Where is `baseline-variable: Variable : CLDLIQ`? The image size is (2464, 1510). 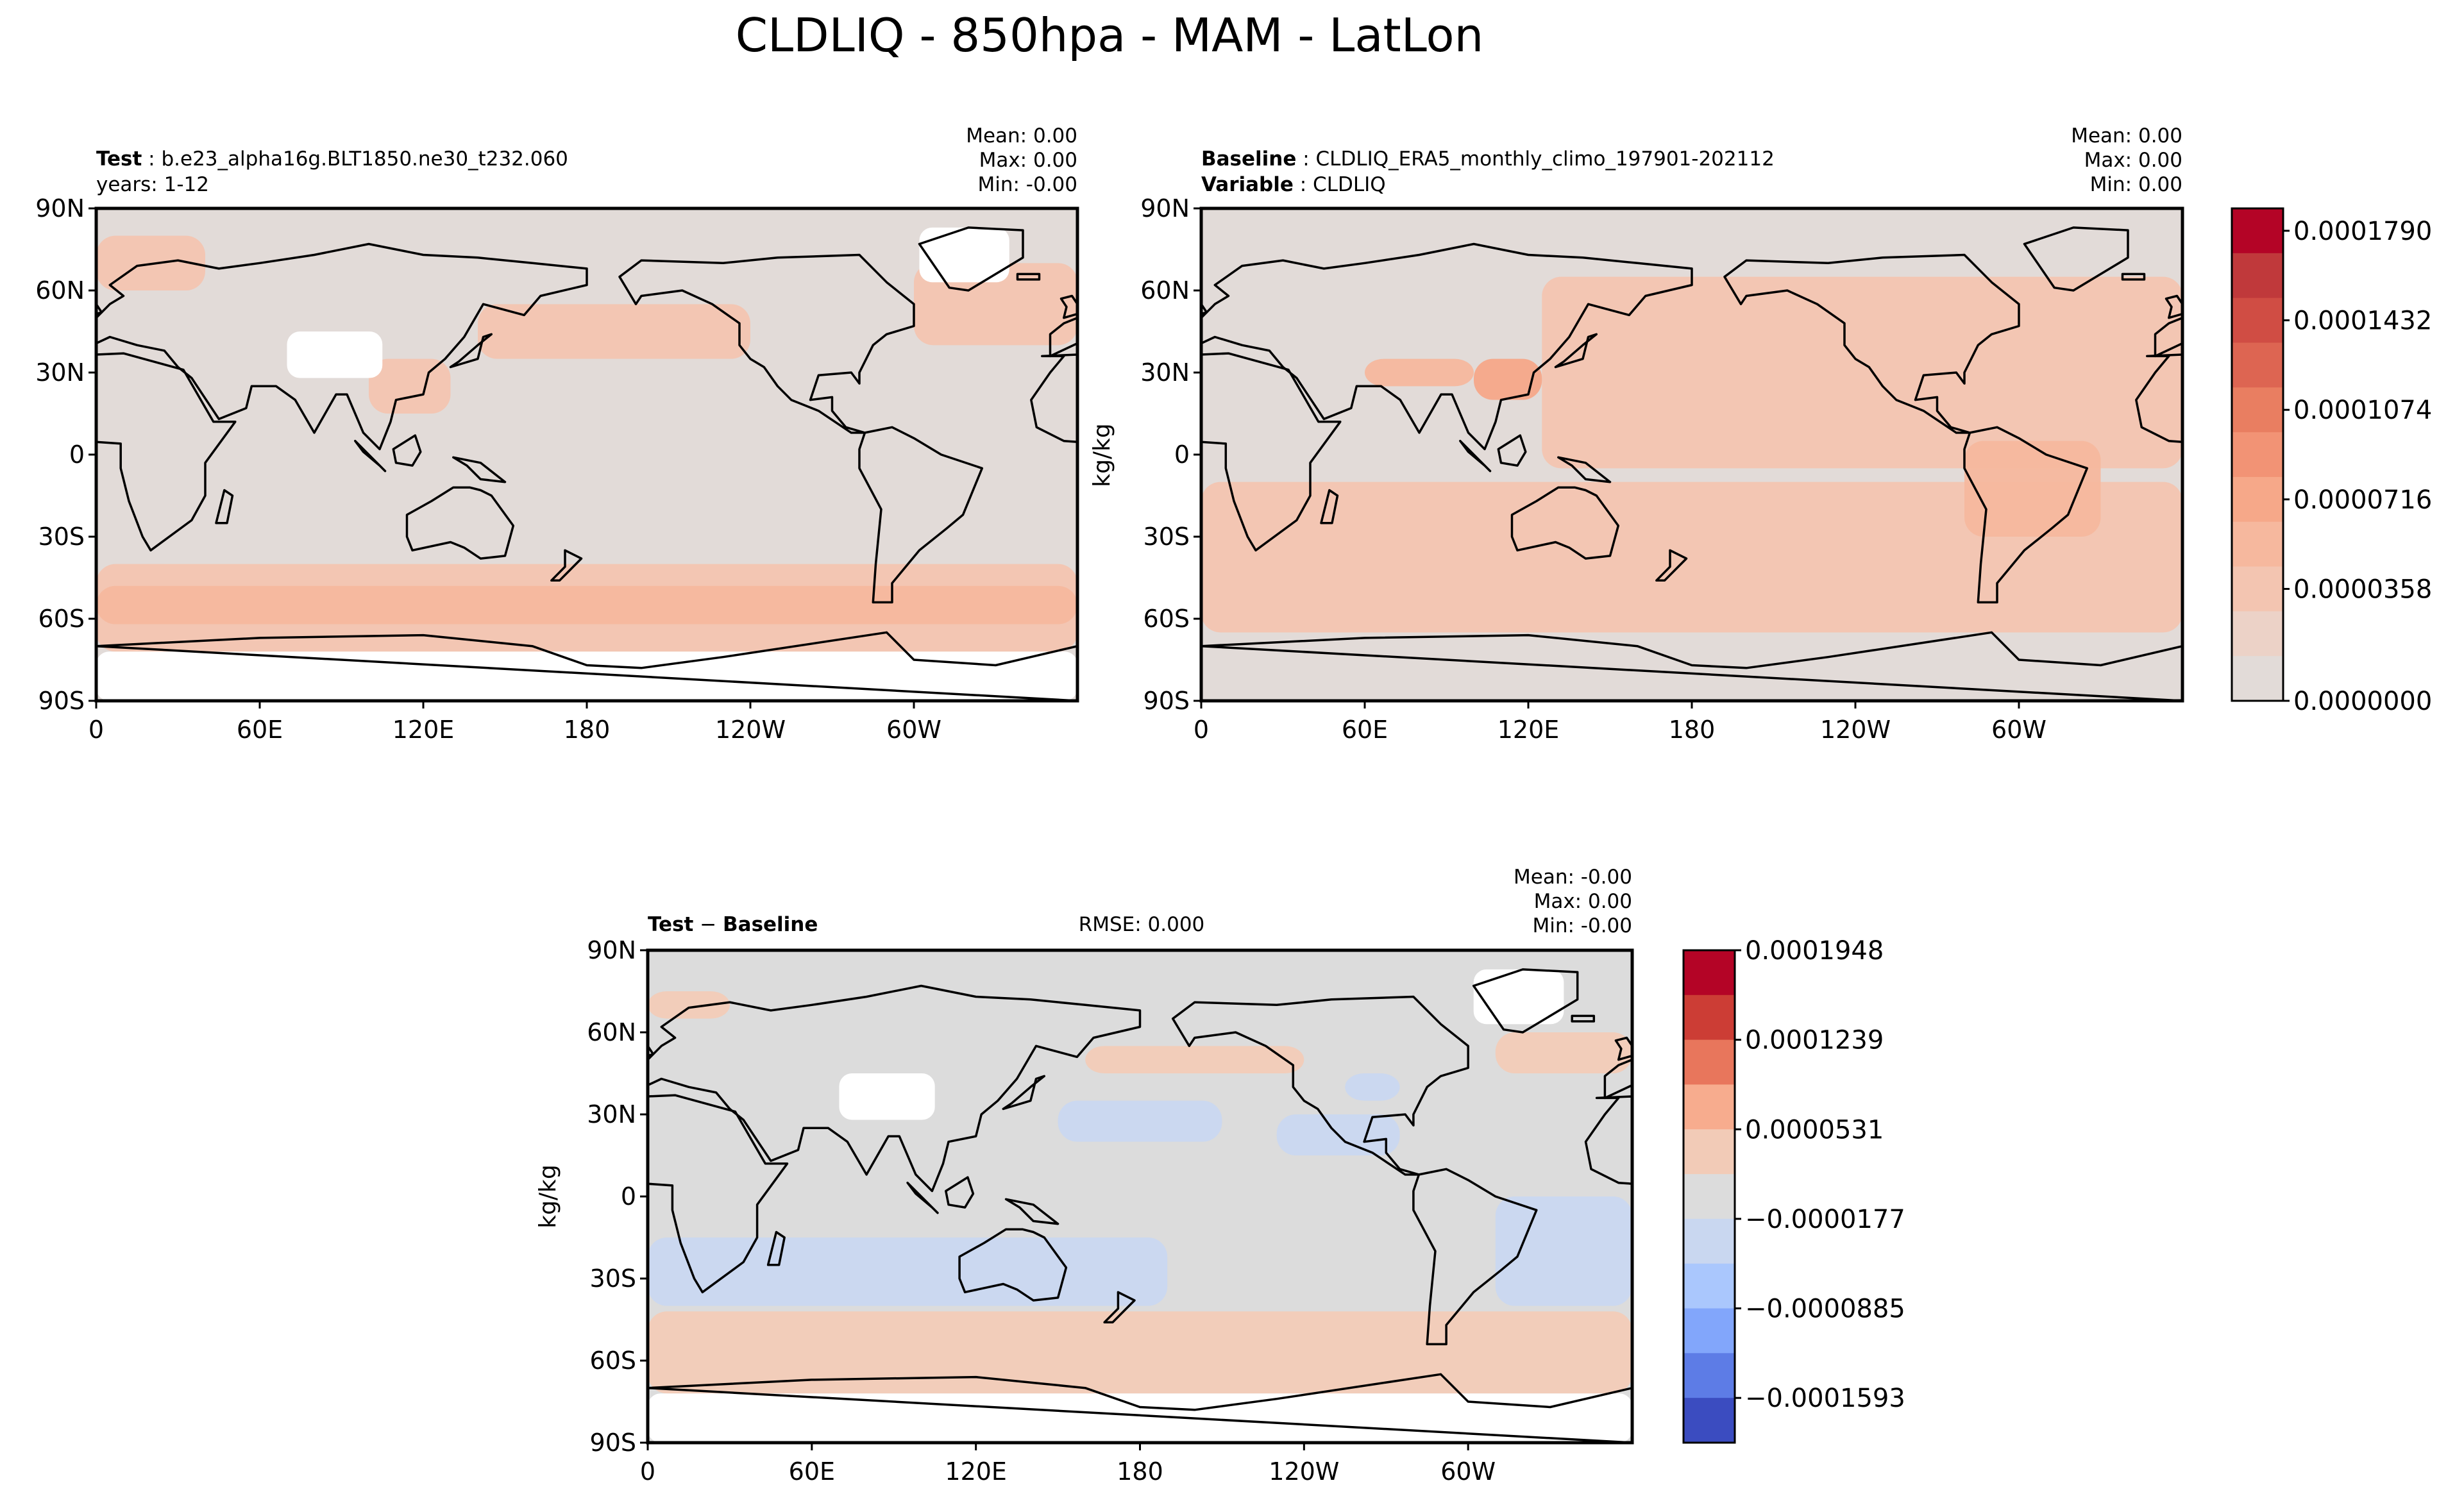 baseline-variable: Variable : CLDLIQ is located at coordinates (1293, 184).